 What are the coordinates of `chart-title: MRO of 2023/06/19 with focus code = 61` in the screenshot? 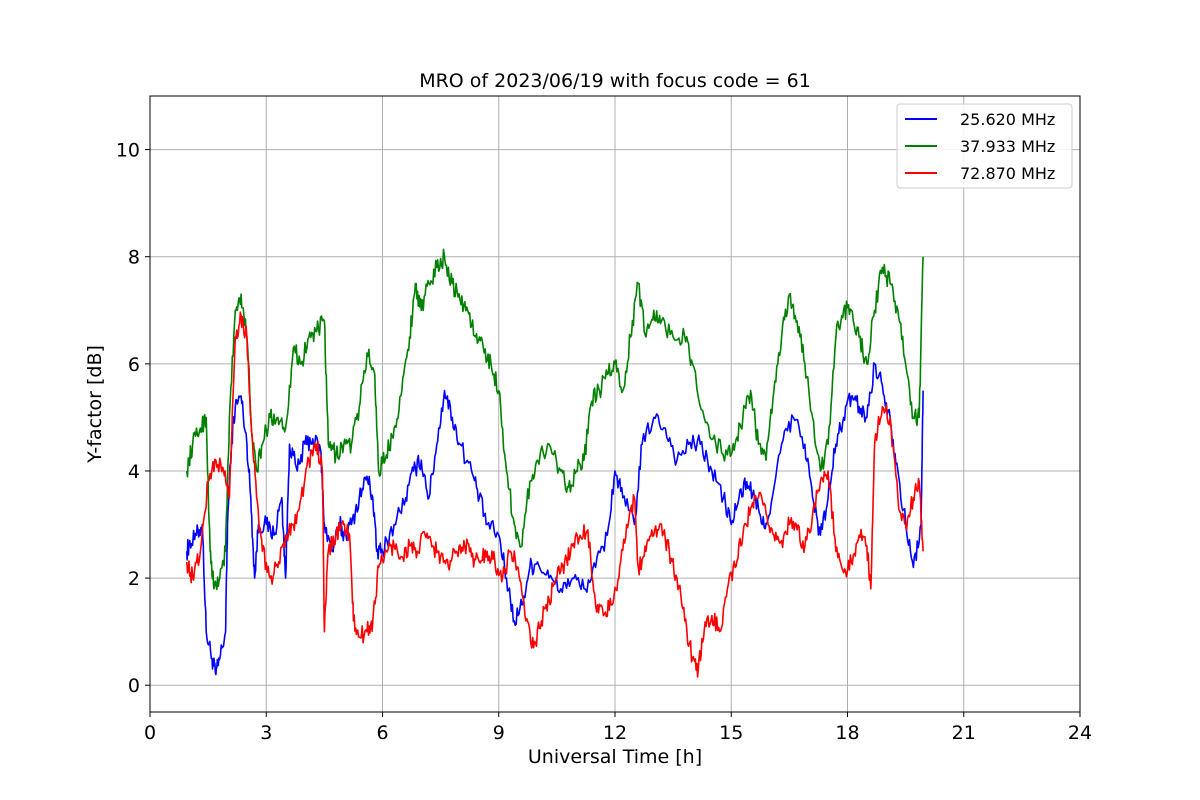 It's located at (615, 81).